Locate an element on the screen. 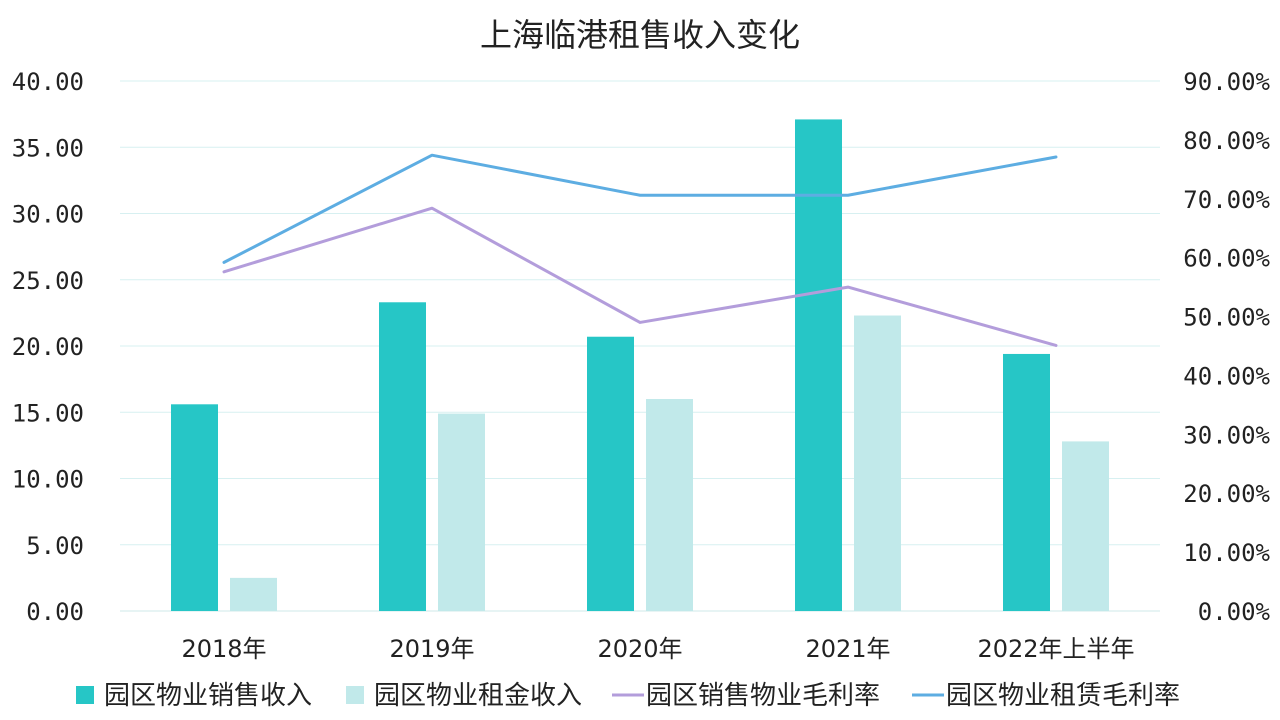  y-right-tick-label: 60.00% is located at coordinates (1226, 259).